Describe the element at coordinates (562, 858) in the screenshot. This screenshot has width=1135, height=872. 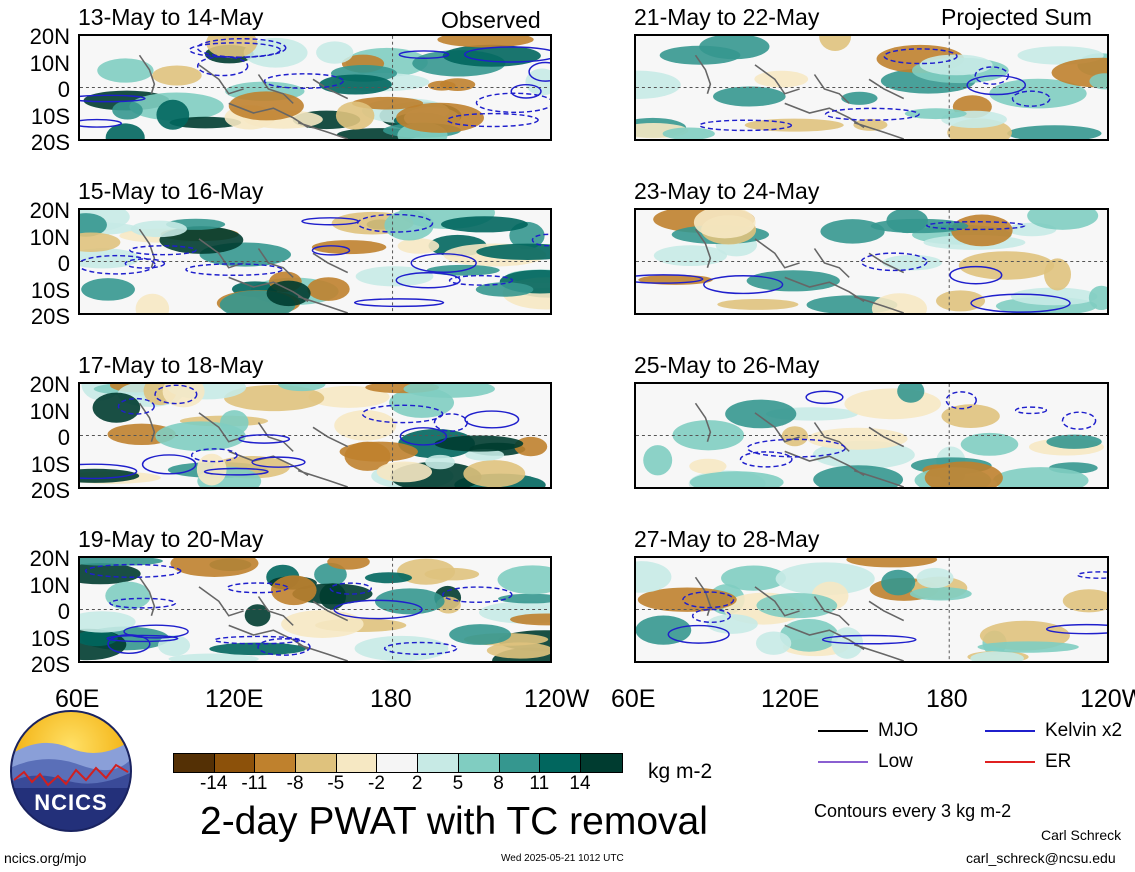
I see `footer-timestamp: Wed 2025-05-21 1012 UTC` at that location.